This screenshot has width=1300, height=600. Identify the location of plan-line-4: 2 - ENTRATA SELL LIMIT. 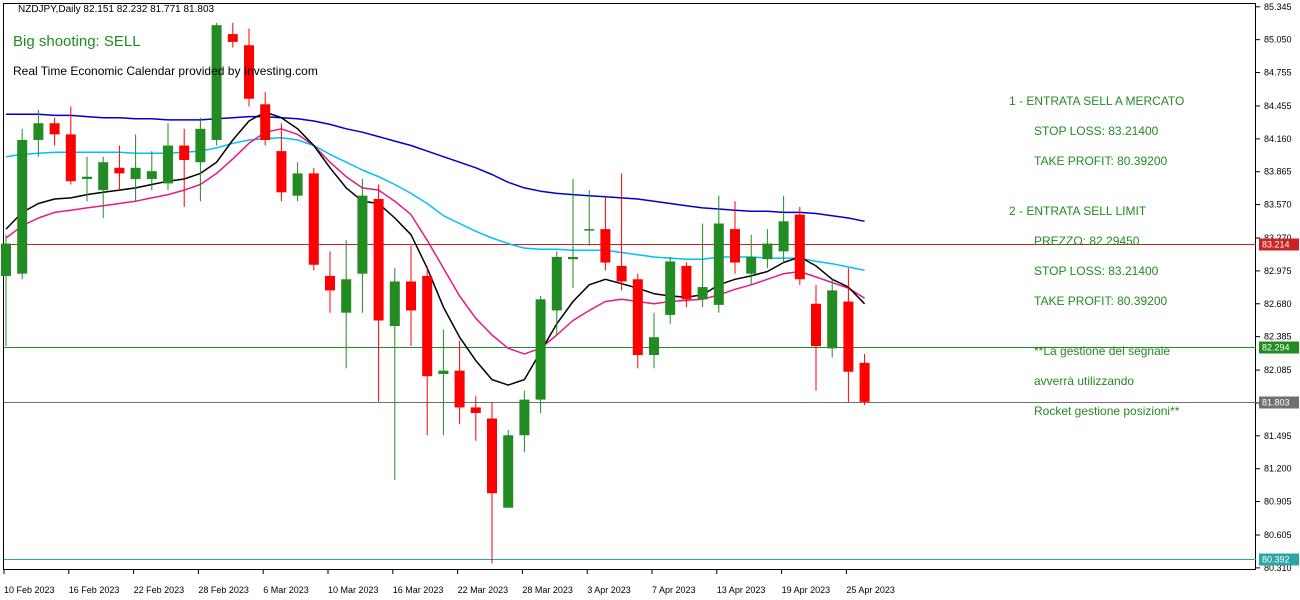
(1078, 211).